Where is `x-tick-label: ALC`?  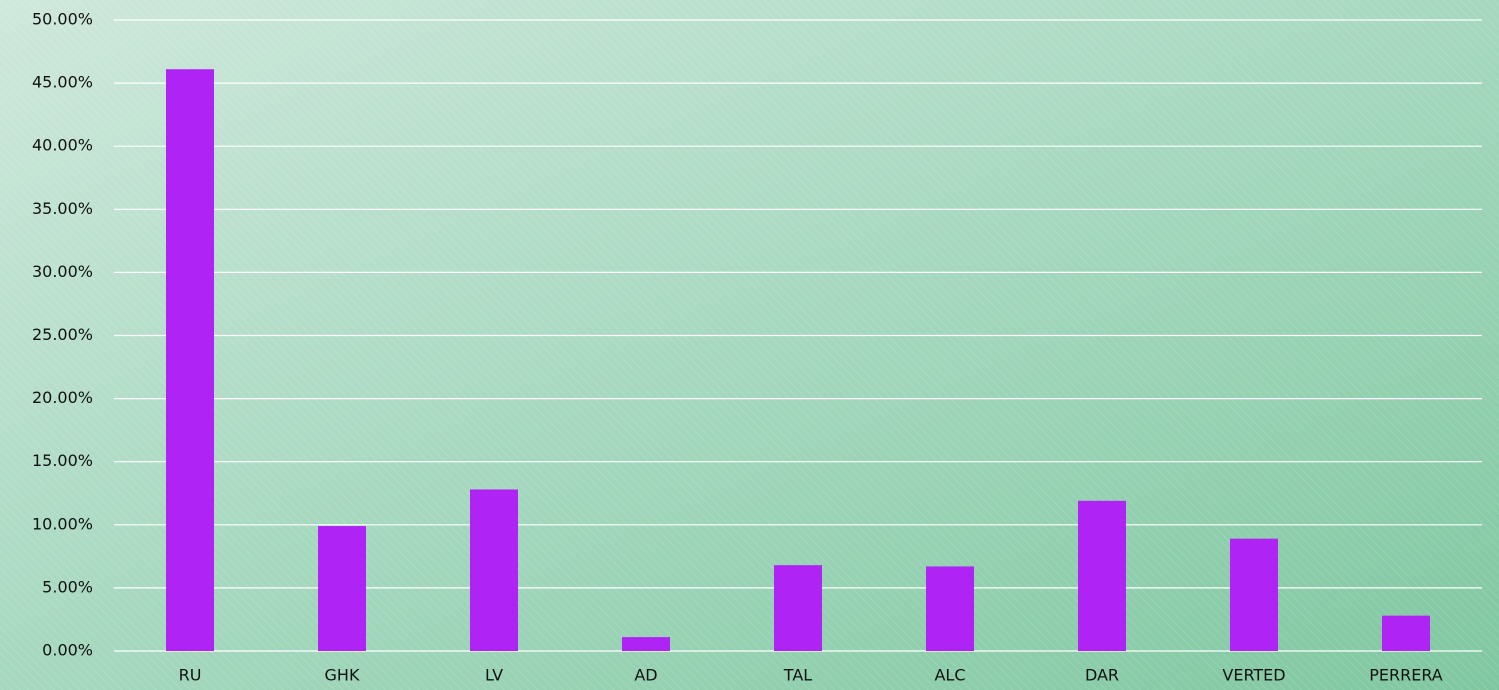
x-tick-label: ALC is located at coordinates (949, 675).